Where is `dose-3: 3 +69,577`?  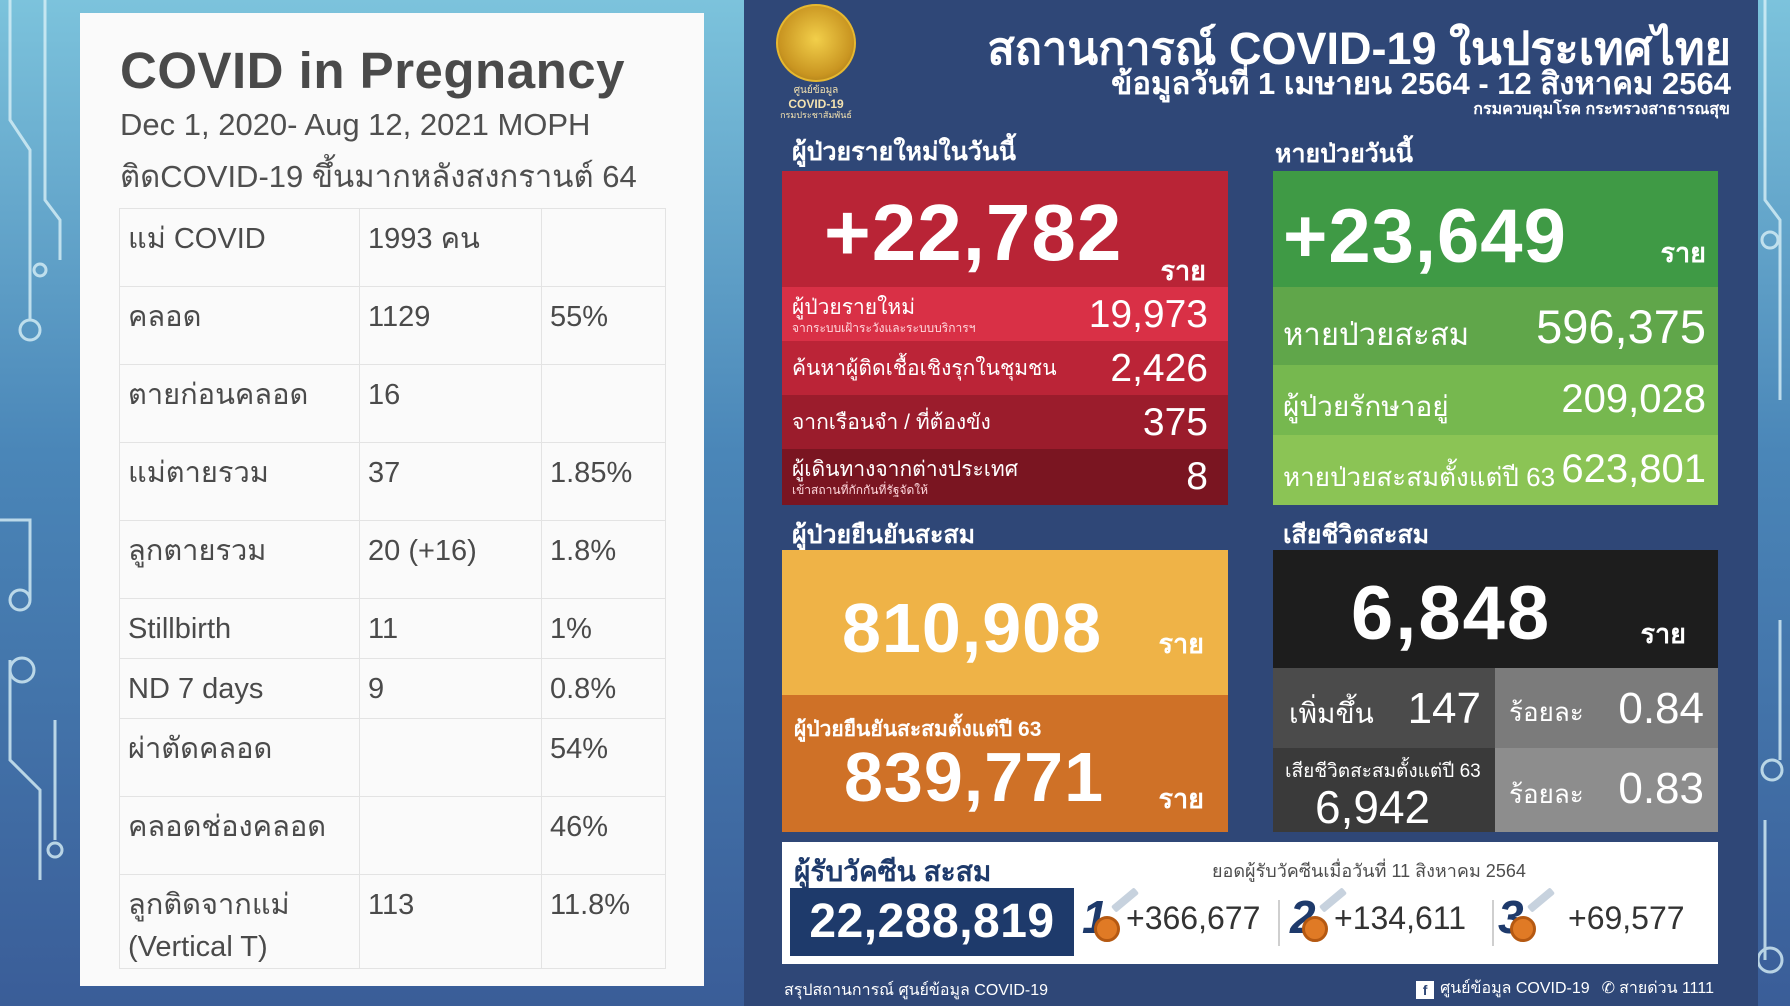
dose-3: 3 +69,577 is located at coordinates (1603, 922).